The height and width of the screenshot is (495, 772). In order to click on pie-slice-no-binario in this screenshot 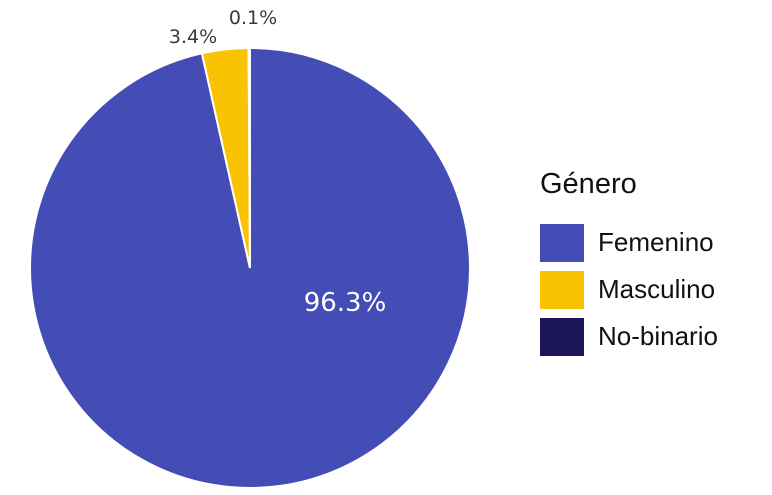, I will do `click(249, 157)`.